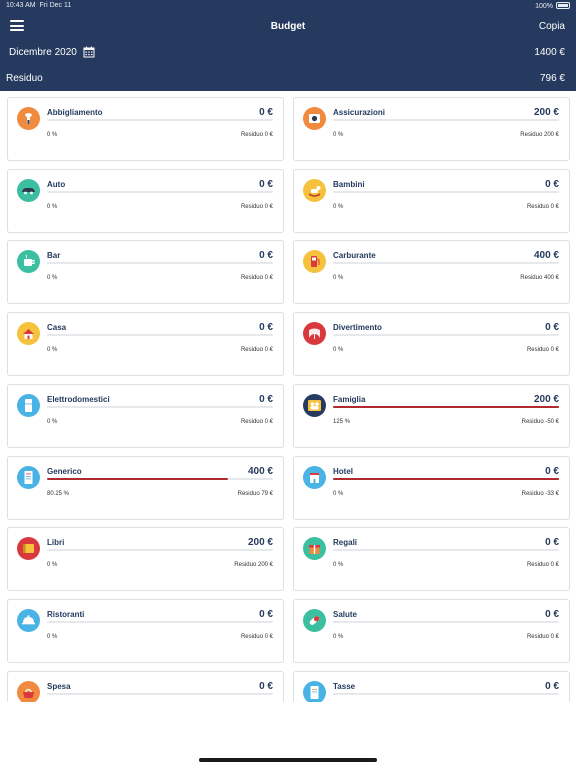 This screenshot has width=576, height=768. What do you see at coordinates (431, 630) in the screenshot?
I see `category-card: Salute 0 € 0 % Residuo 0 €` at bounding box center [431, 630].